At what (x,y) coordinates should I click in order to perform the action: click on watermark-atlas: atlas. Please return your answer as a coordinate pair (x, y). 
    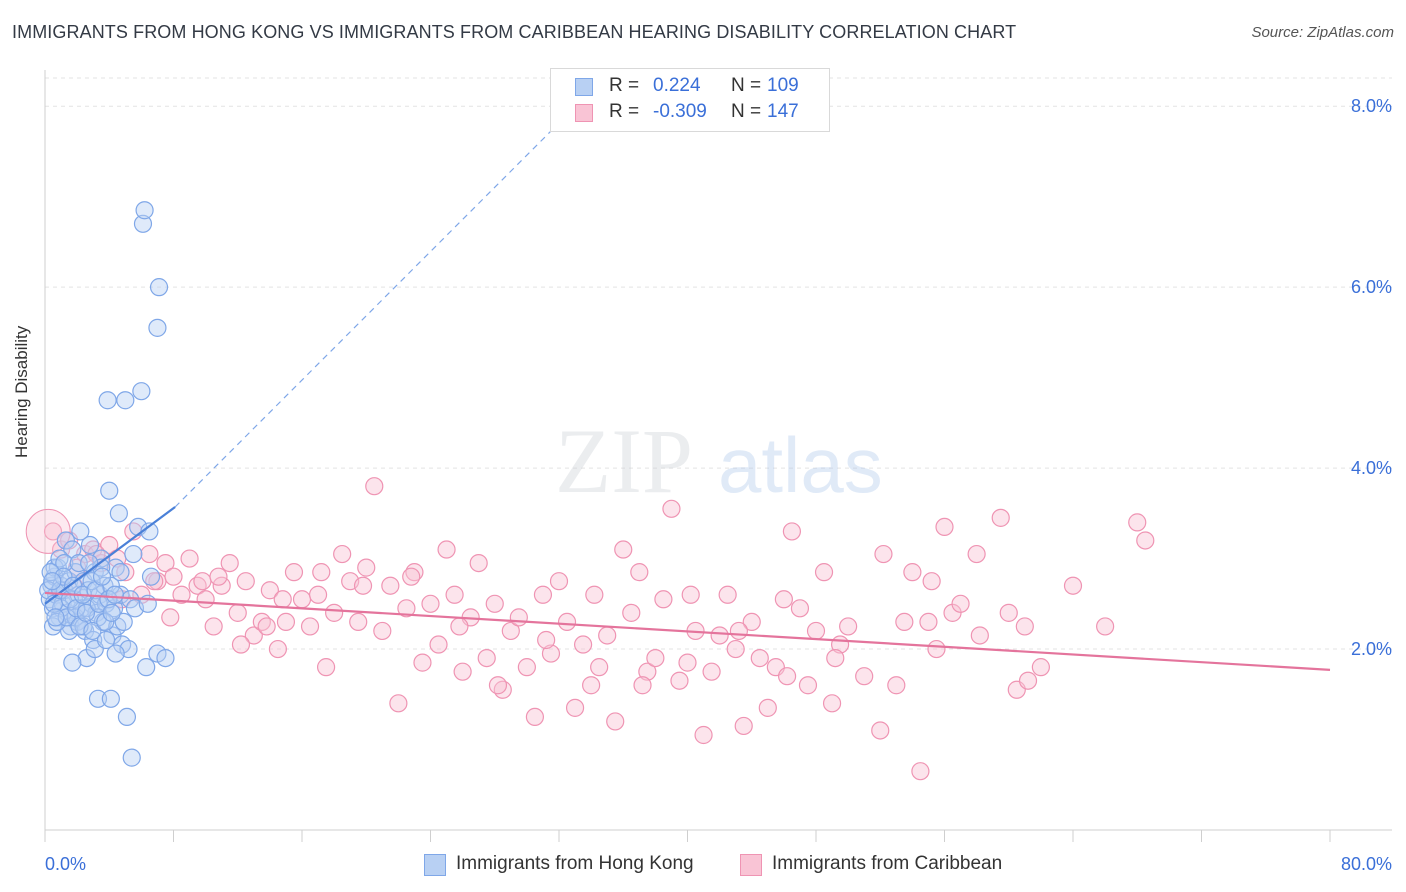
    Looking at the image, I should click on (800, 465).